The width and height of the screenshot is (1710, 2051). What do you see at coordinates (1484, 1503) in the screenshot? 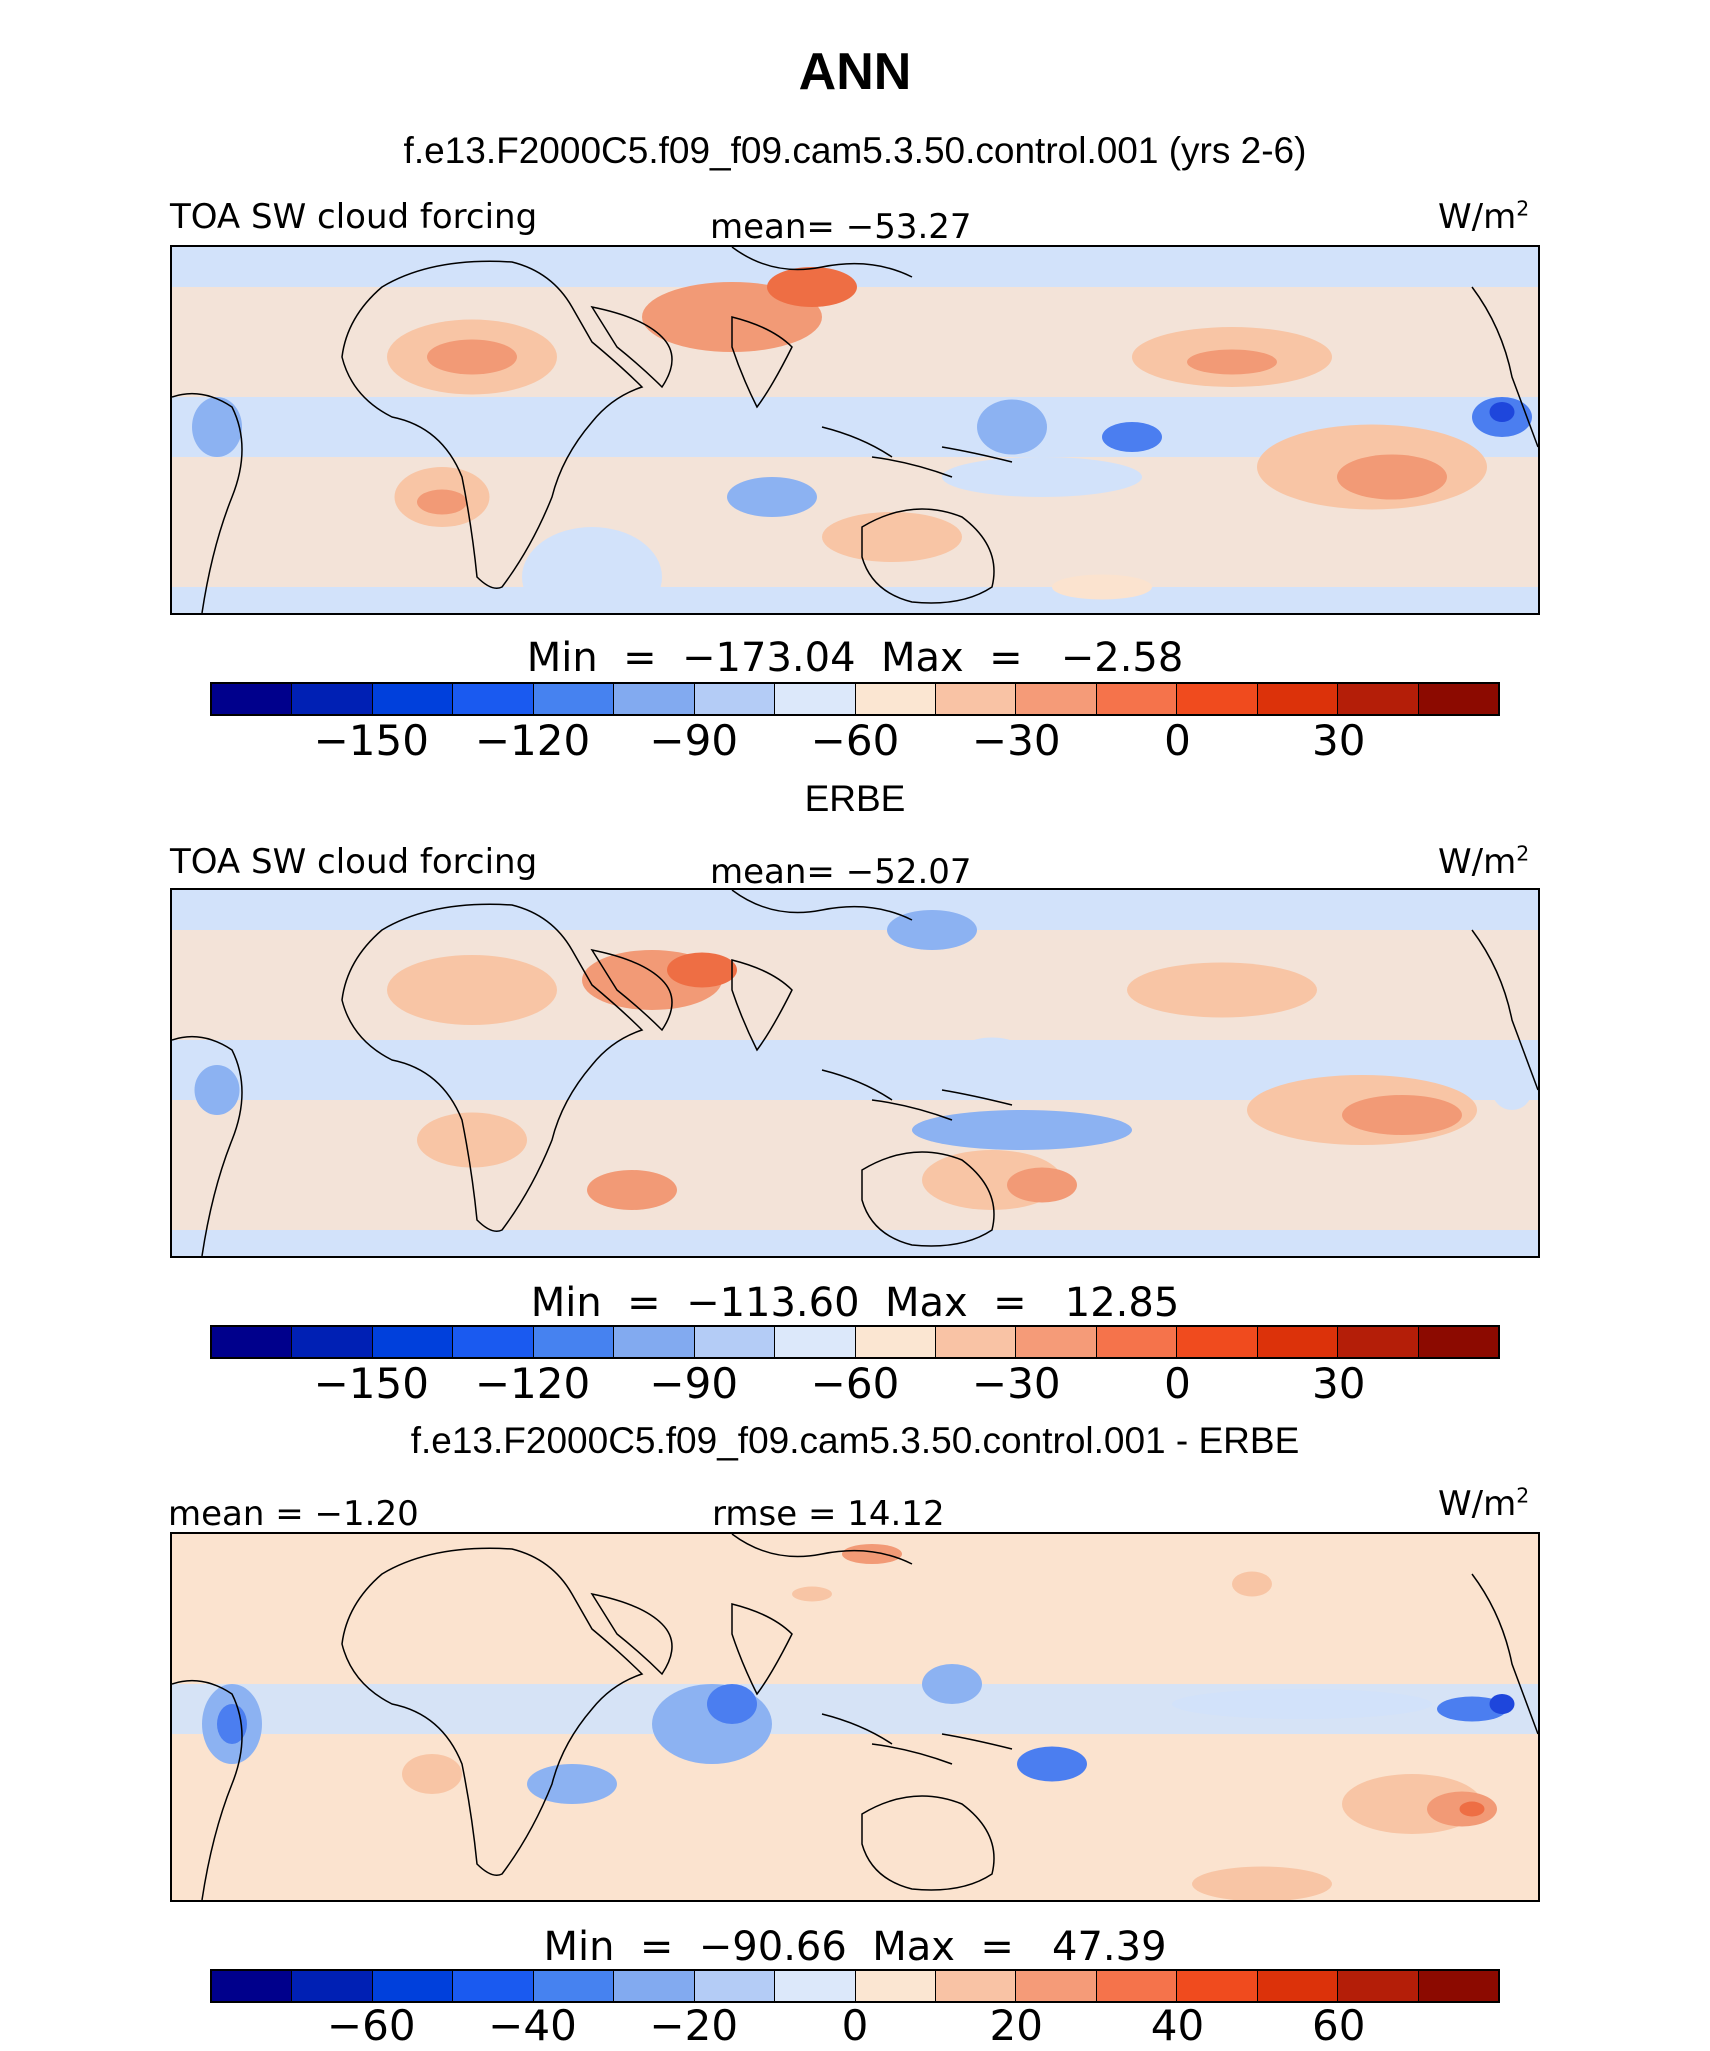
I see `panel3-units-label: W/m2` at bounding box center [1484, 1503].